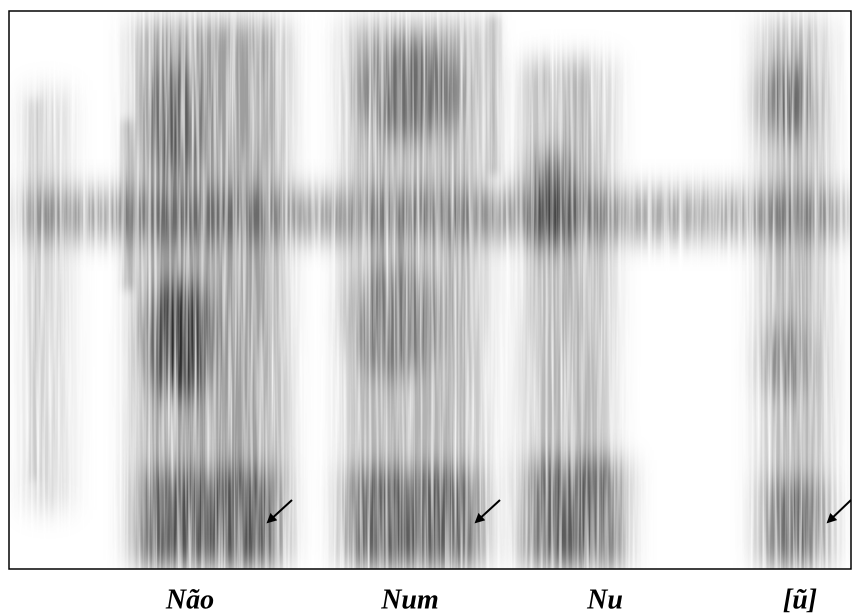 The image size is (854, 616). Describe the element at coordinates (189, 599) in the screenshot. I see `word-label: Não` at that location.